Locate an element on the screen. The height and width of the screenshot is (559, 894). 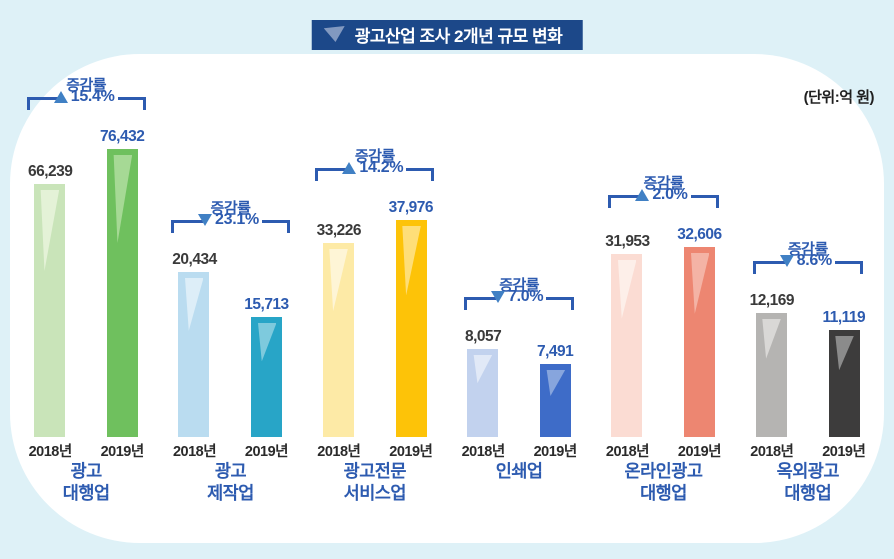
change-percent: 14.2% is located at coordinates (381, 167).